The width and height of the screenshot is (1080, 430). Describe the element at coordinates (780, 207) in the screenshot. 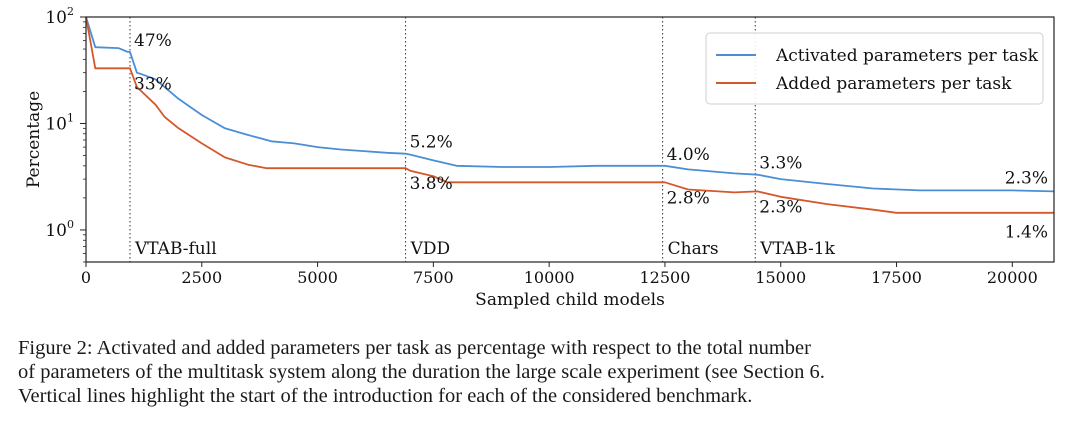

I see `annotation-7: 2.3%` at that location.